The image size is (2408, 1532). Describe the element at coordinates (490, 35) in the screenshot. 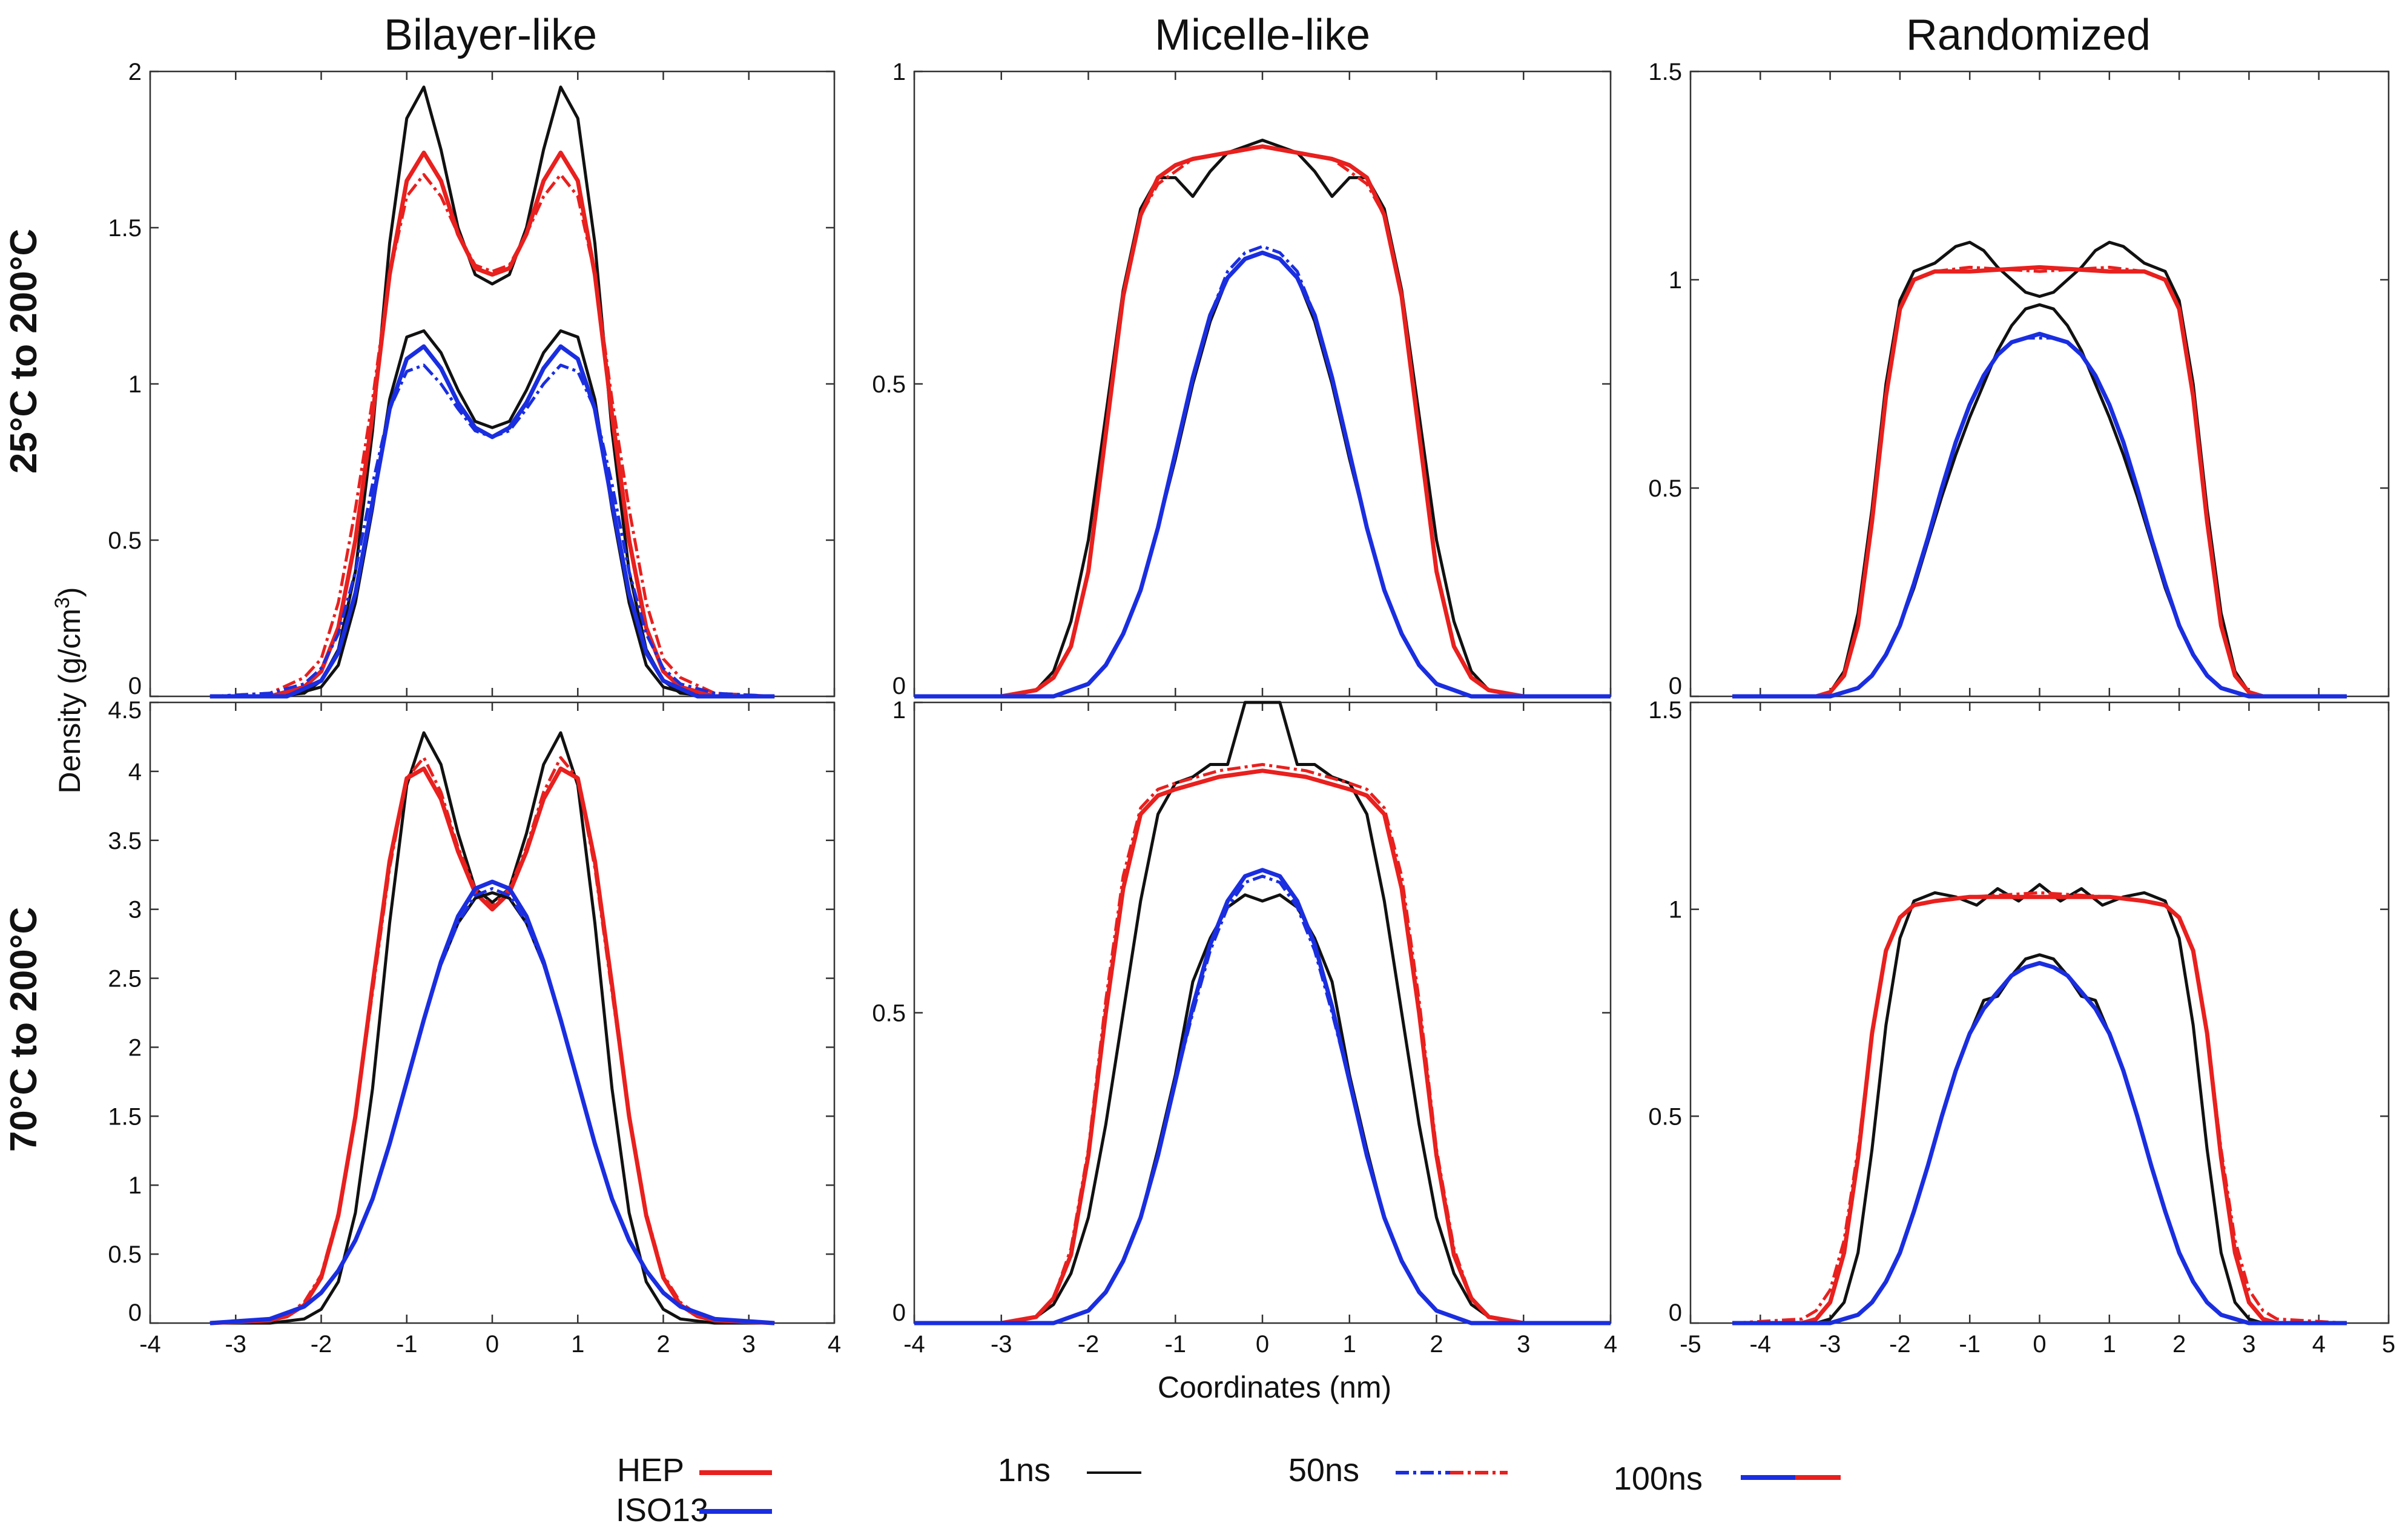

I see `column-title-bilayer: Bilayer-like` at that location.